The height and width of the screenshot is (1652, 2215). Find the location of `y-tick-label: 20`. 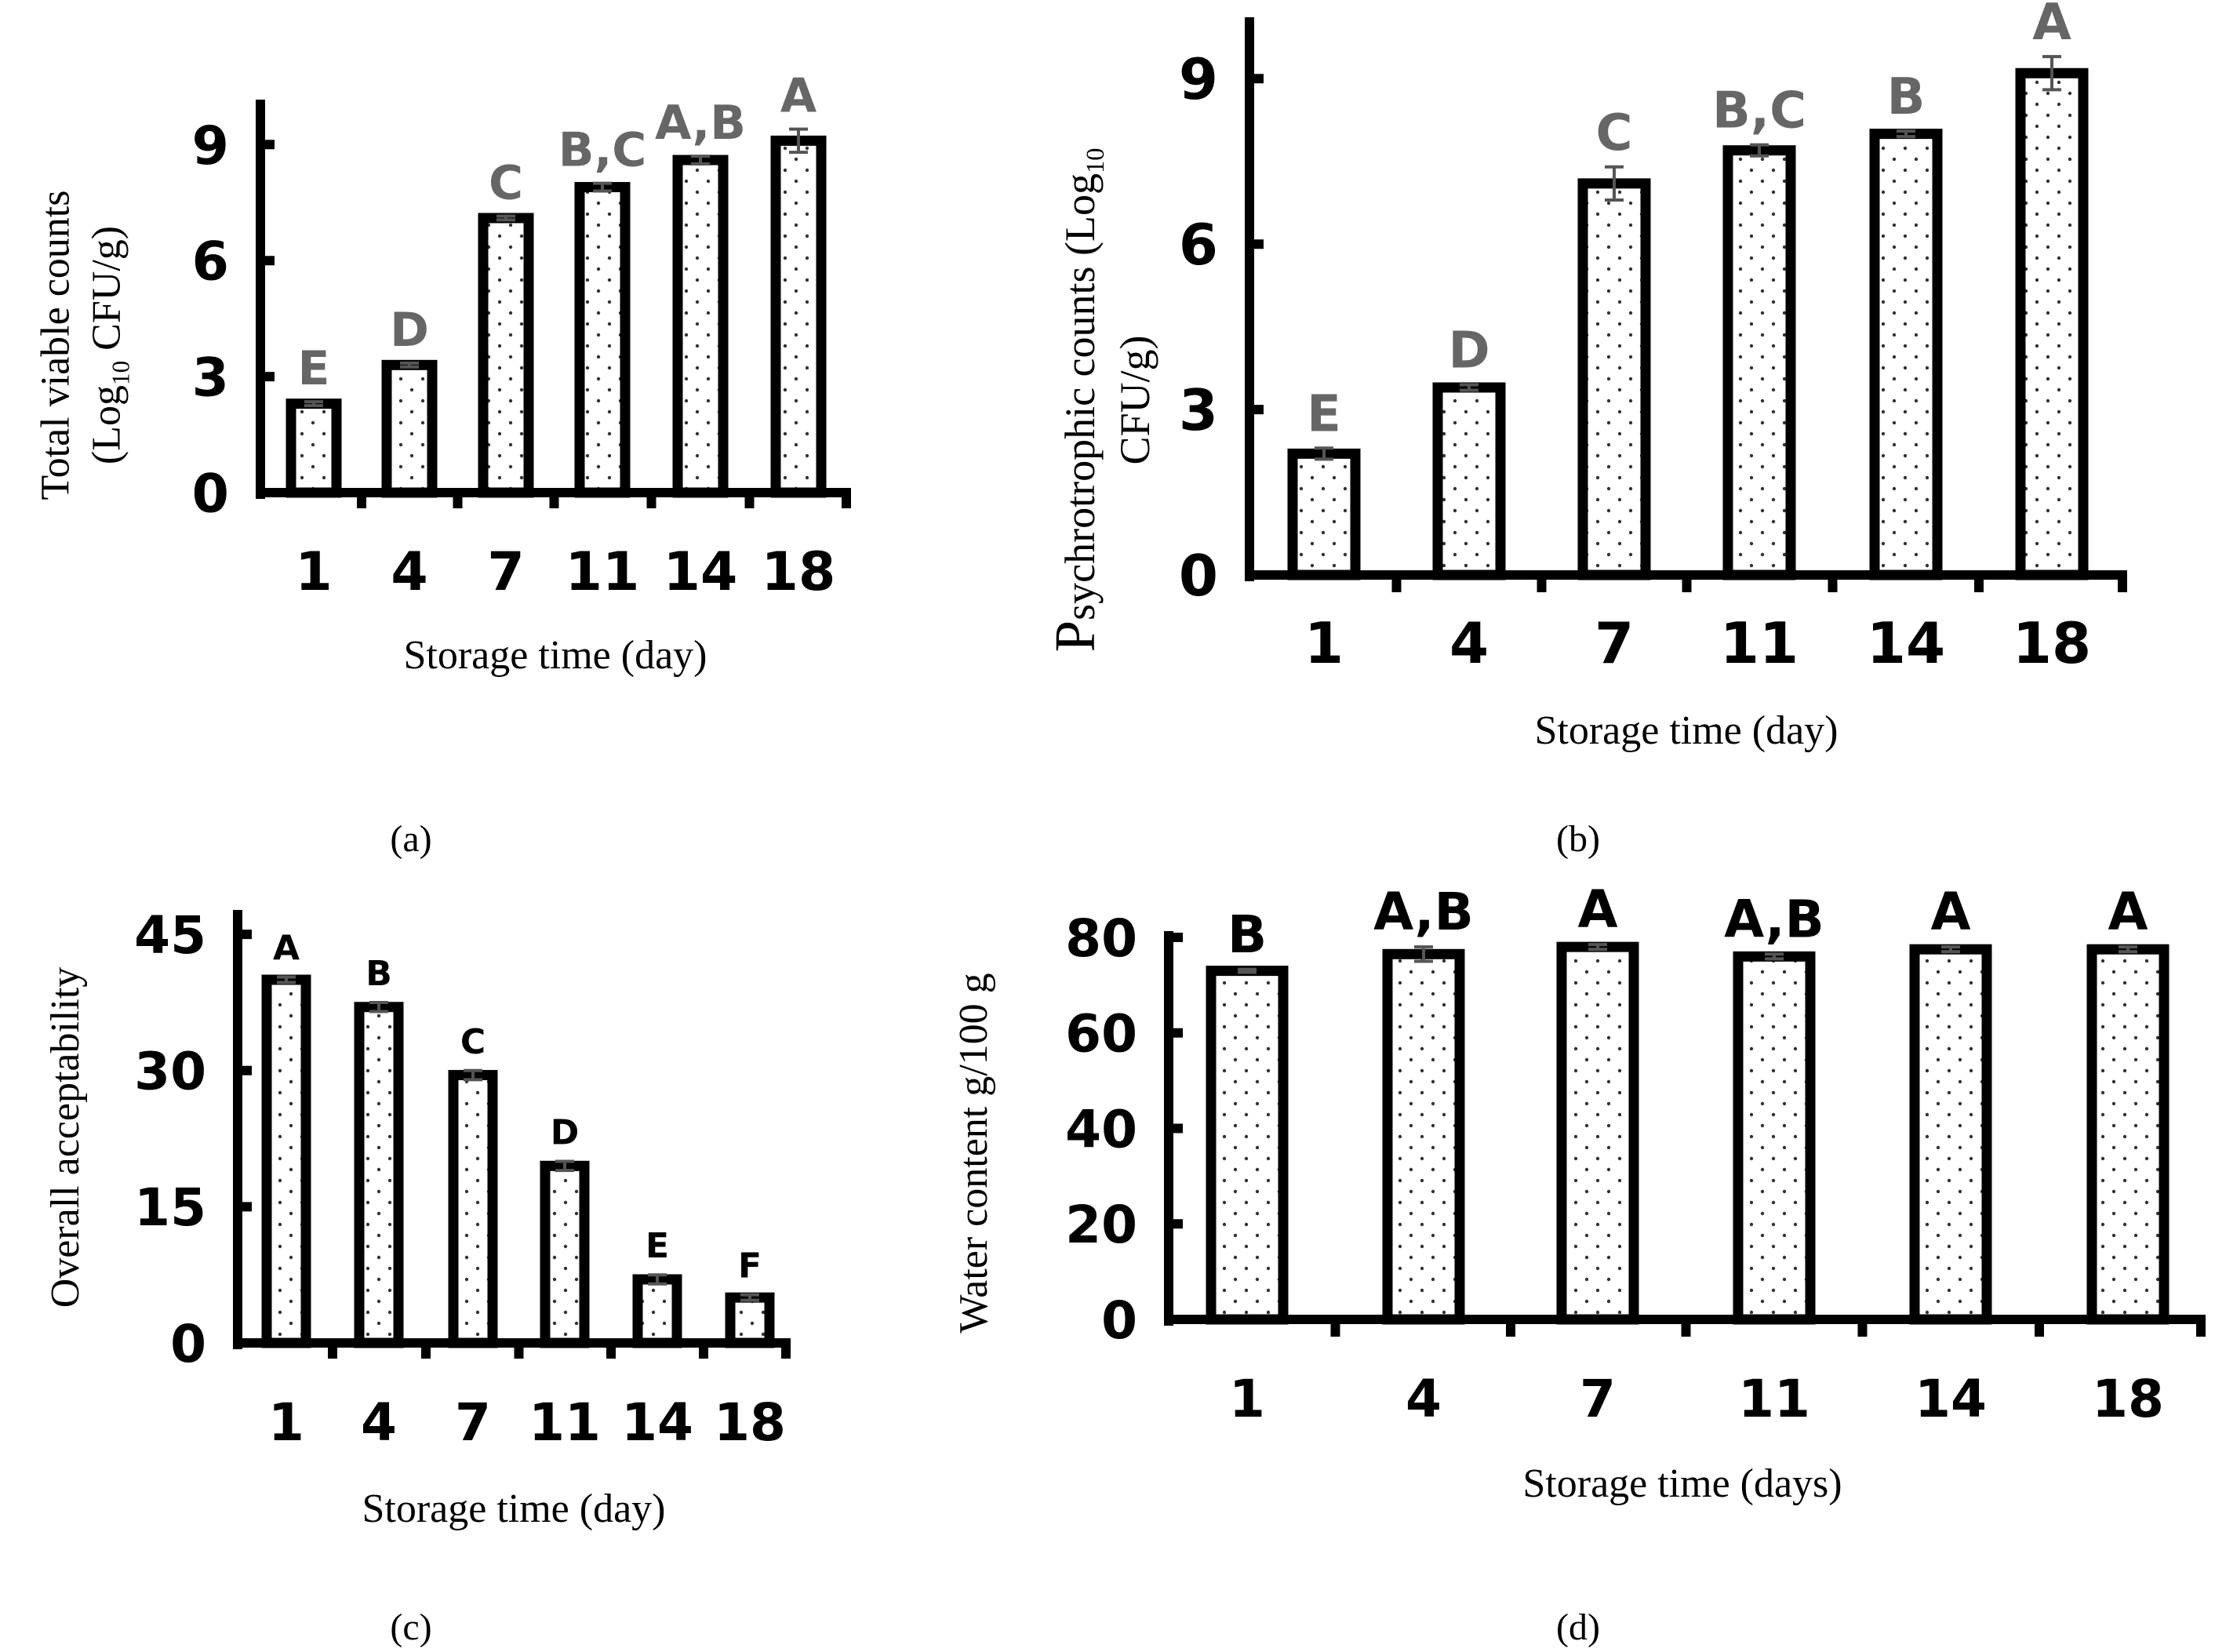

y-tick-label: 20 is located at coordinates (1101, 1225).